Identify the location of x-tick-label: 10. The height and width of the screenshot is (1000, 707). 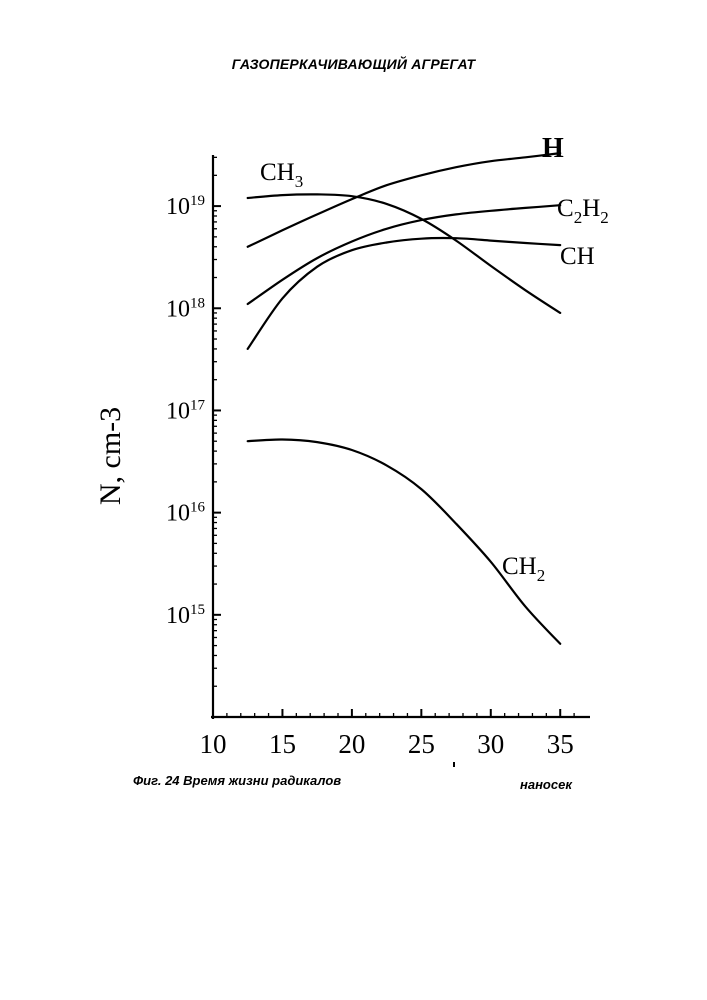
(213, 744).